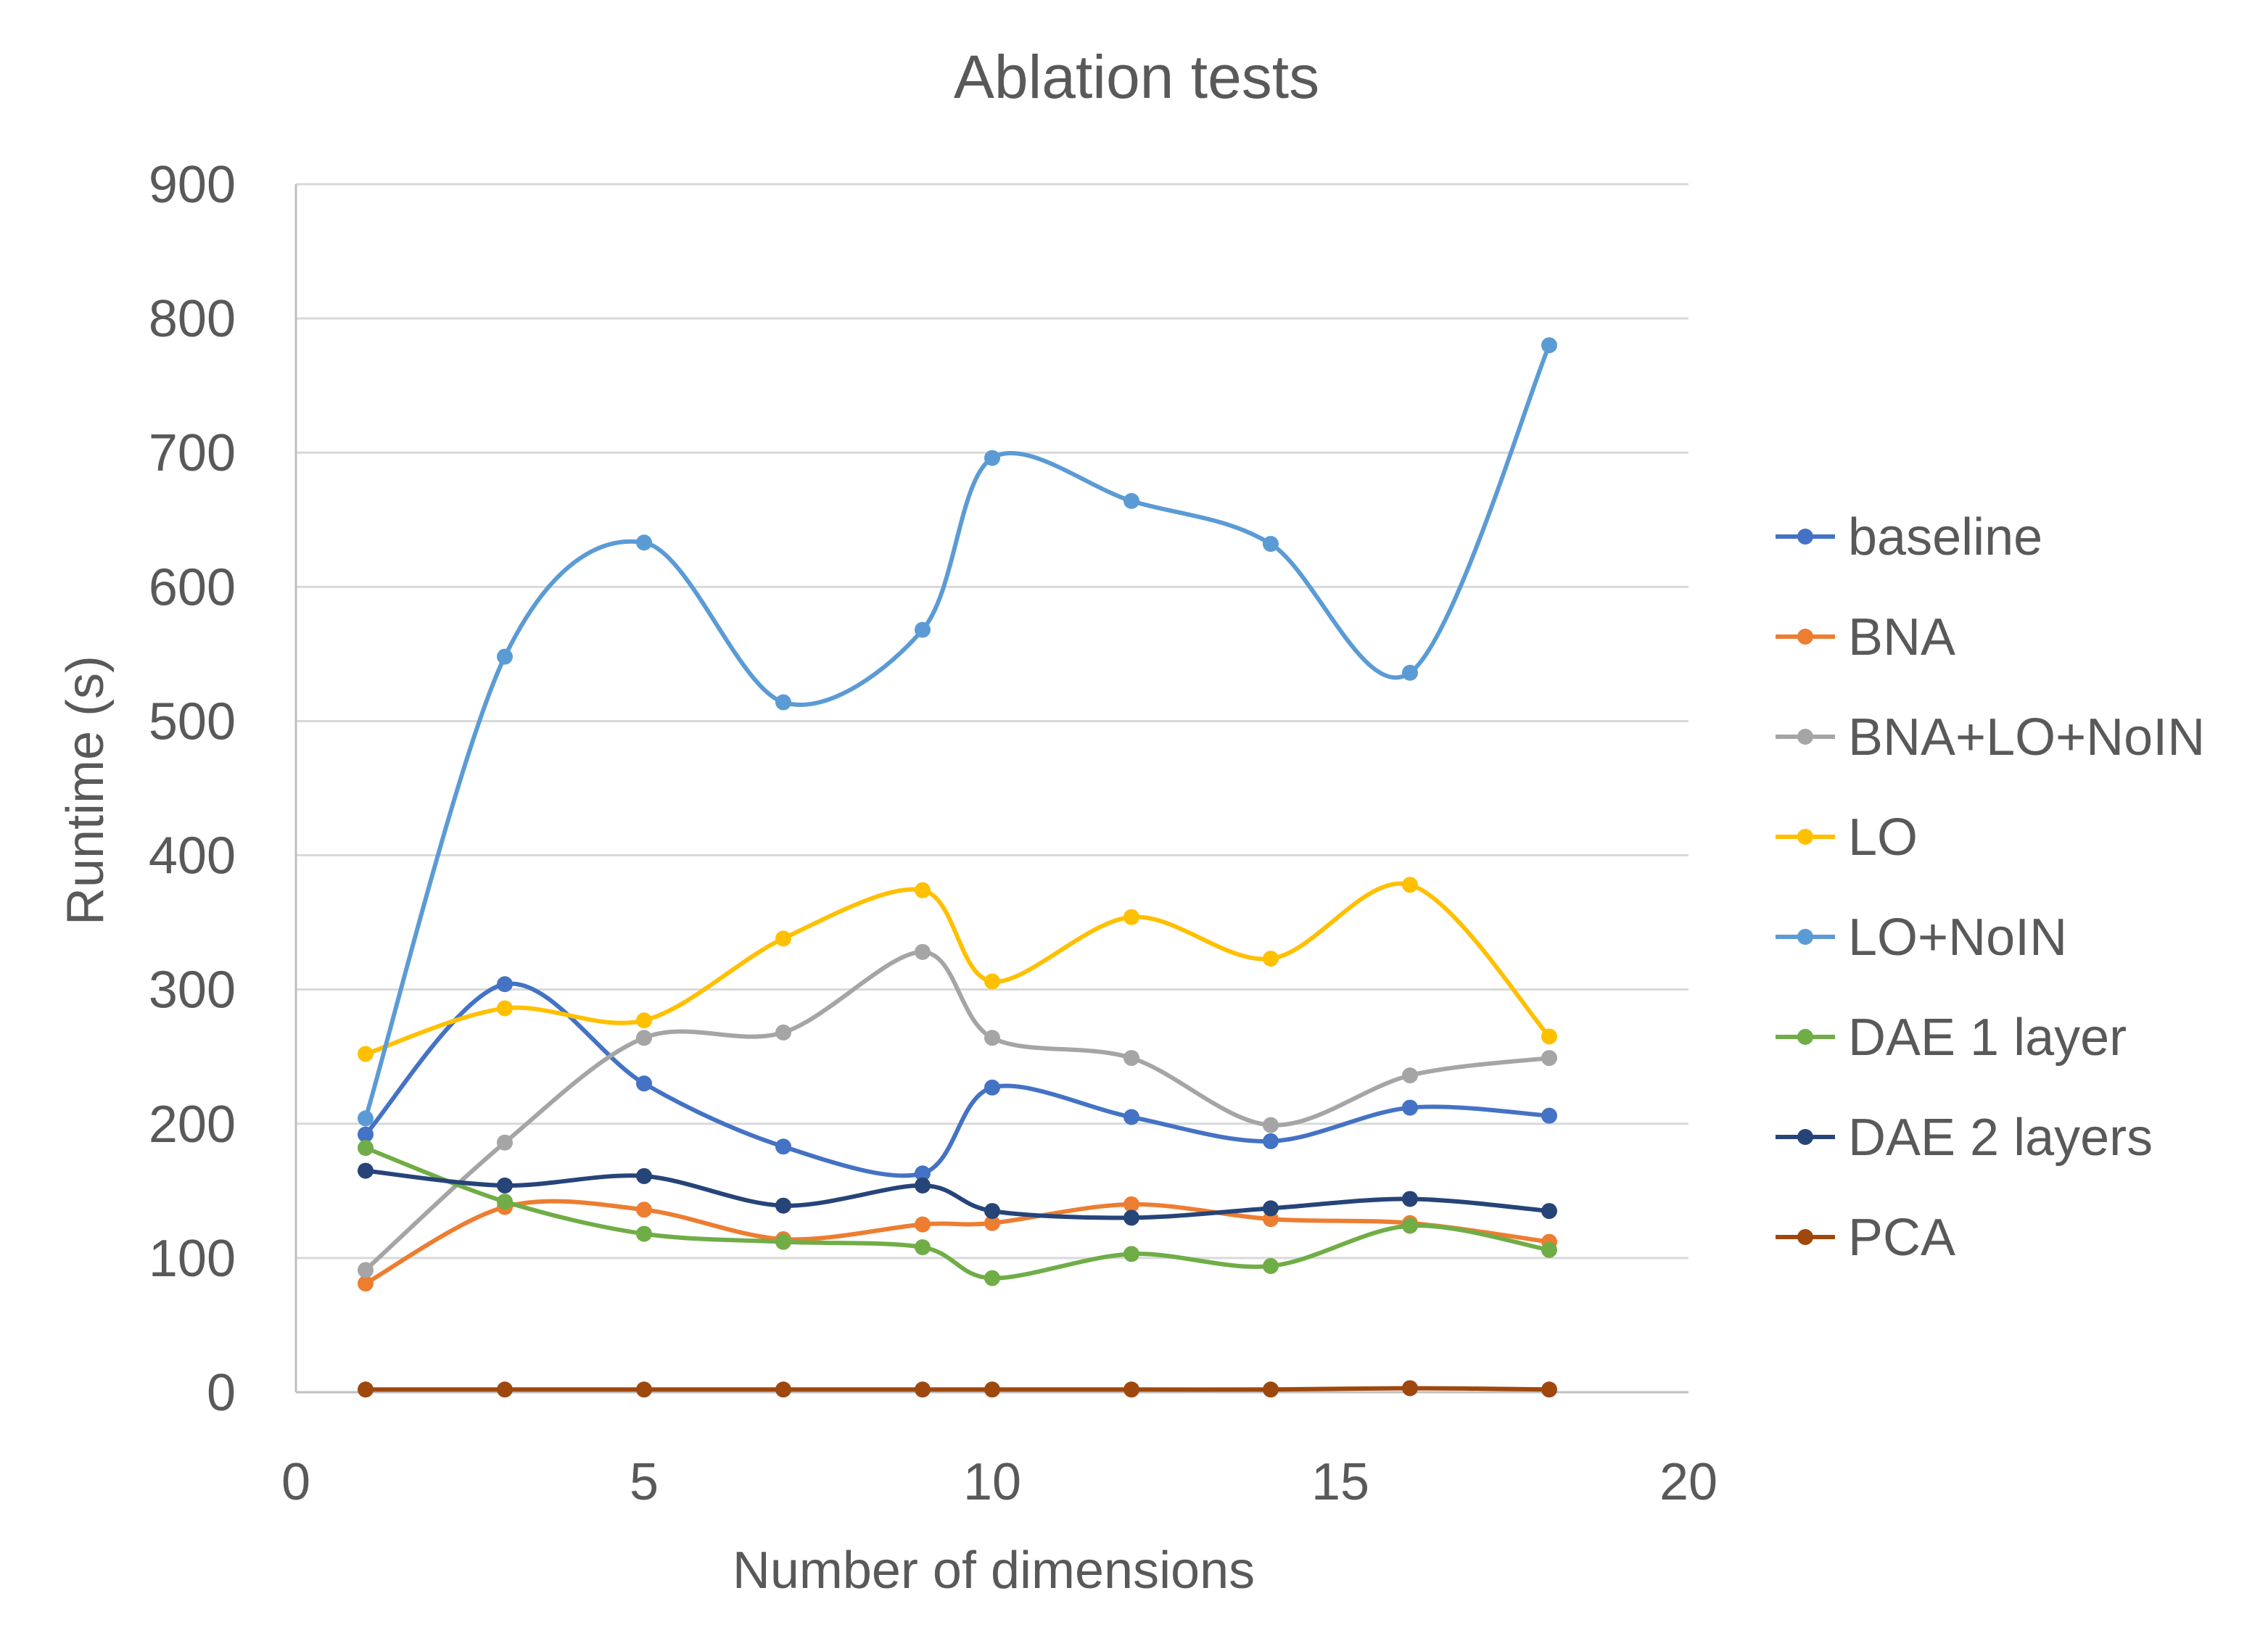 Image resolution: width=2268 pixels, height=1646 pixels. Describe the element at coordinates (2027, 737) in the screenshot. I see `legend-label: BNA+LO+NoIN` at that location.